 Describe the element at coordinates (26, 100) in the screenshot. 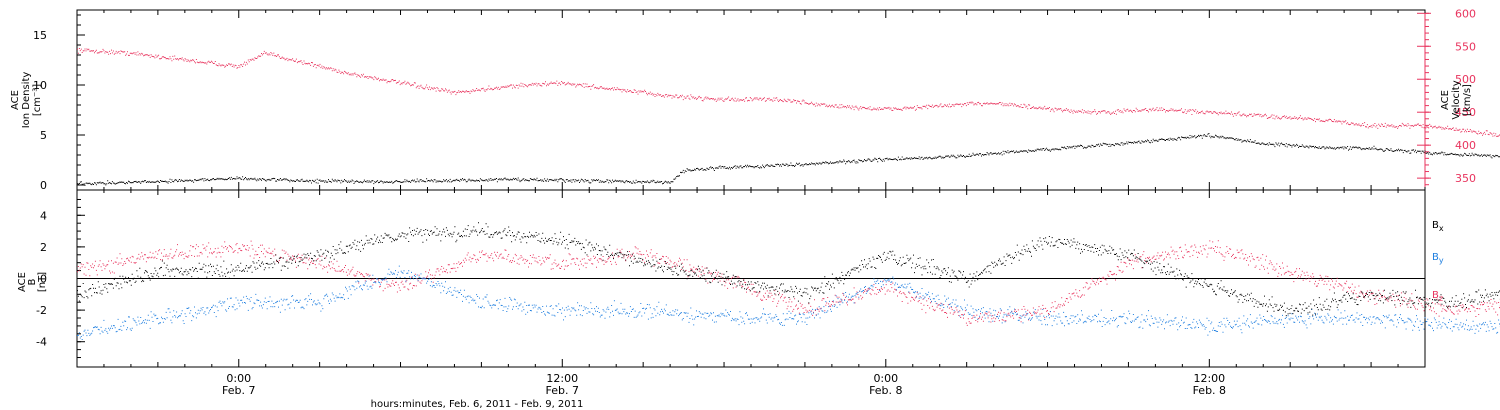

I see `density-axis-title: Ion Density` at that location.